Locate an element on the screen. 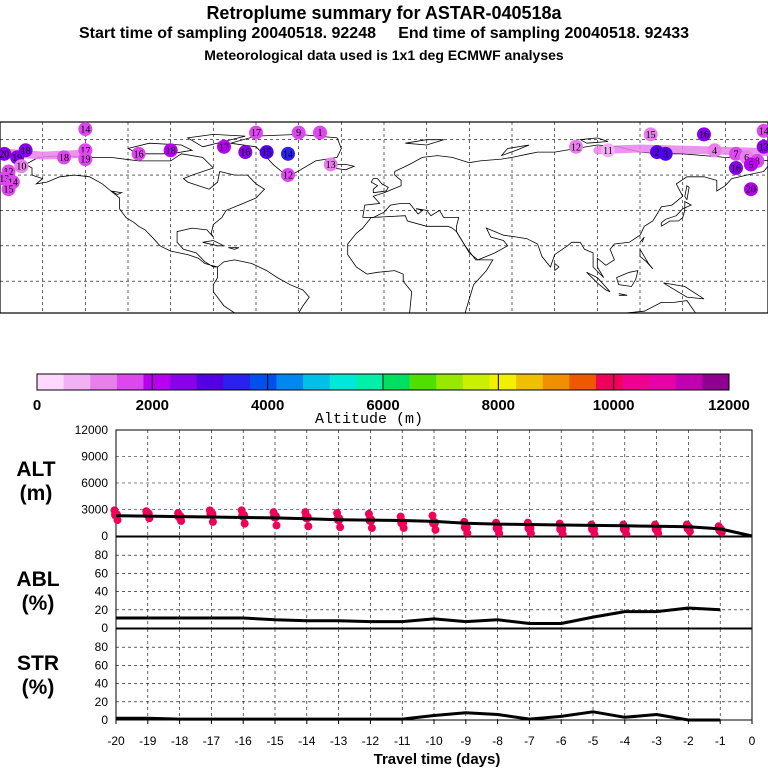 The height and width of the screenshot is (768, 768). x-tick-label: -18 is located at coordinates (180, 741).